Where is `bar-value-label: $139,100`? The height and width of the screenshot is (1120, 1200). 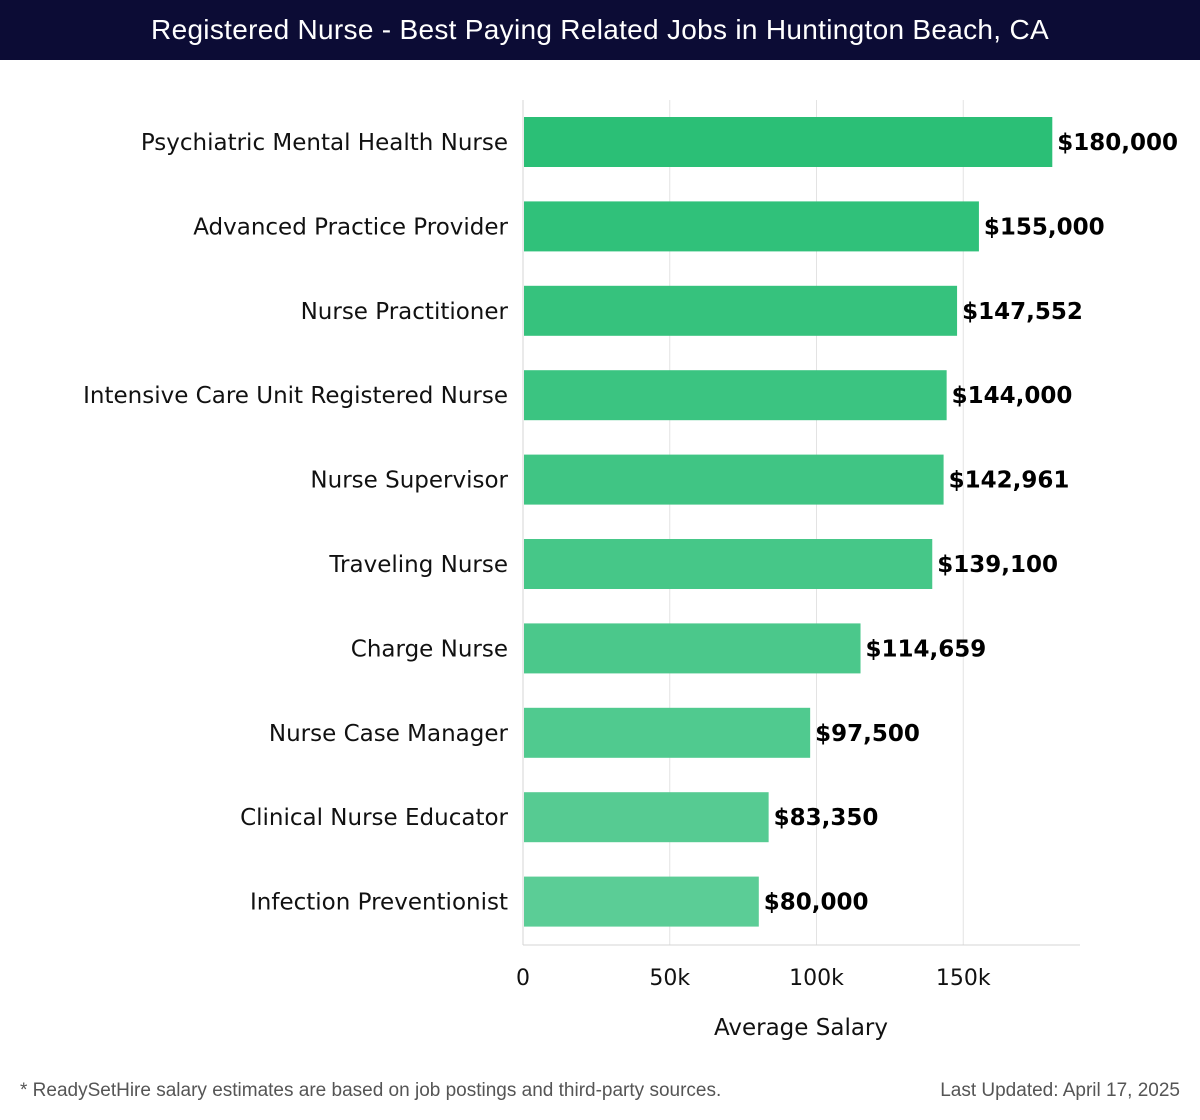 bar-value-label: $139,100 is located at coordinates (997, 565).